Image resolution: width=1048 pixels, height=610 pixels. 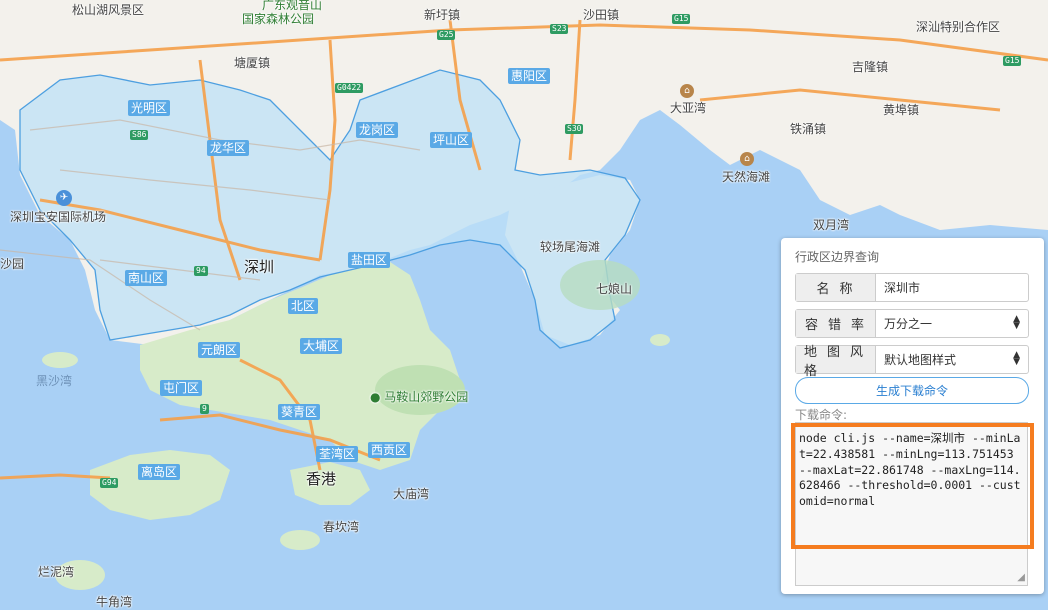 What do you see at coordinates (56, 572) in the screenshot?
I see `place-lanniwan: 烂泥湾` at bounding box center [56, 572].